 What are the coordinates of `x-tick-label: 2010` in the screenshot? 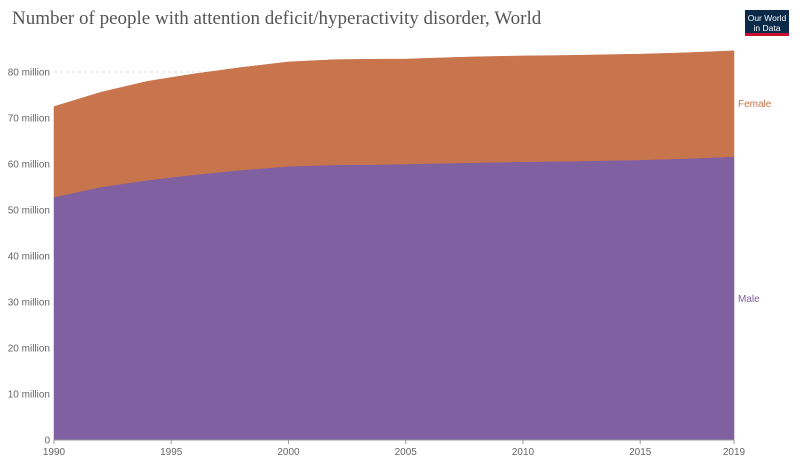 It's located at (523, 452).